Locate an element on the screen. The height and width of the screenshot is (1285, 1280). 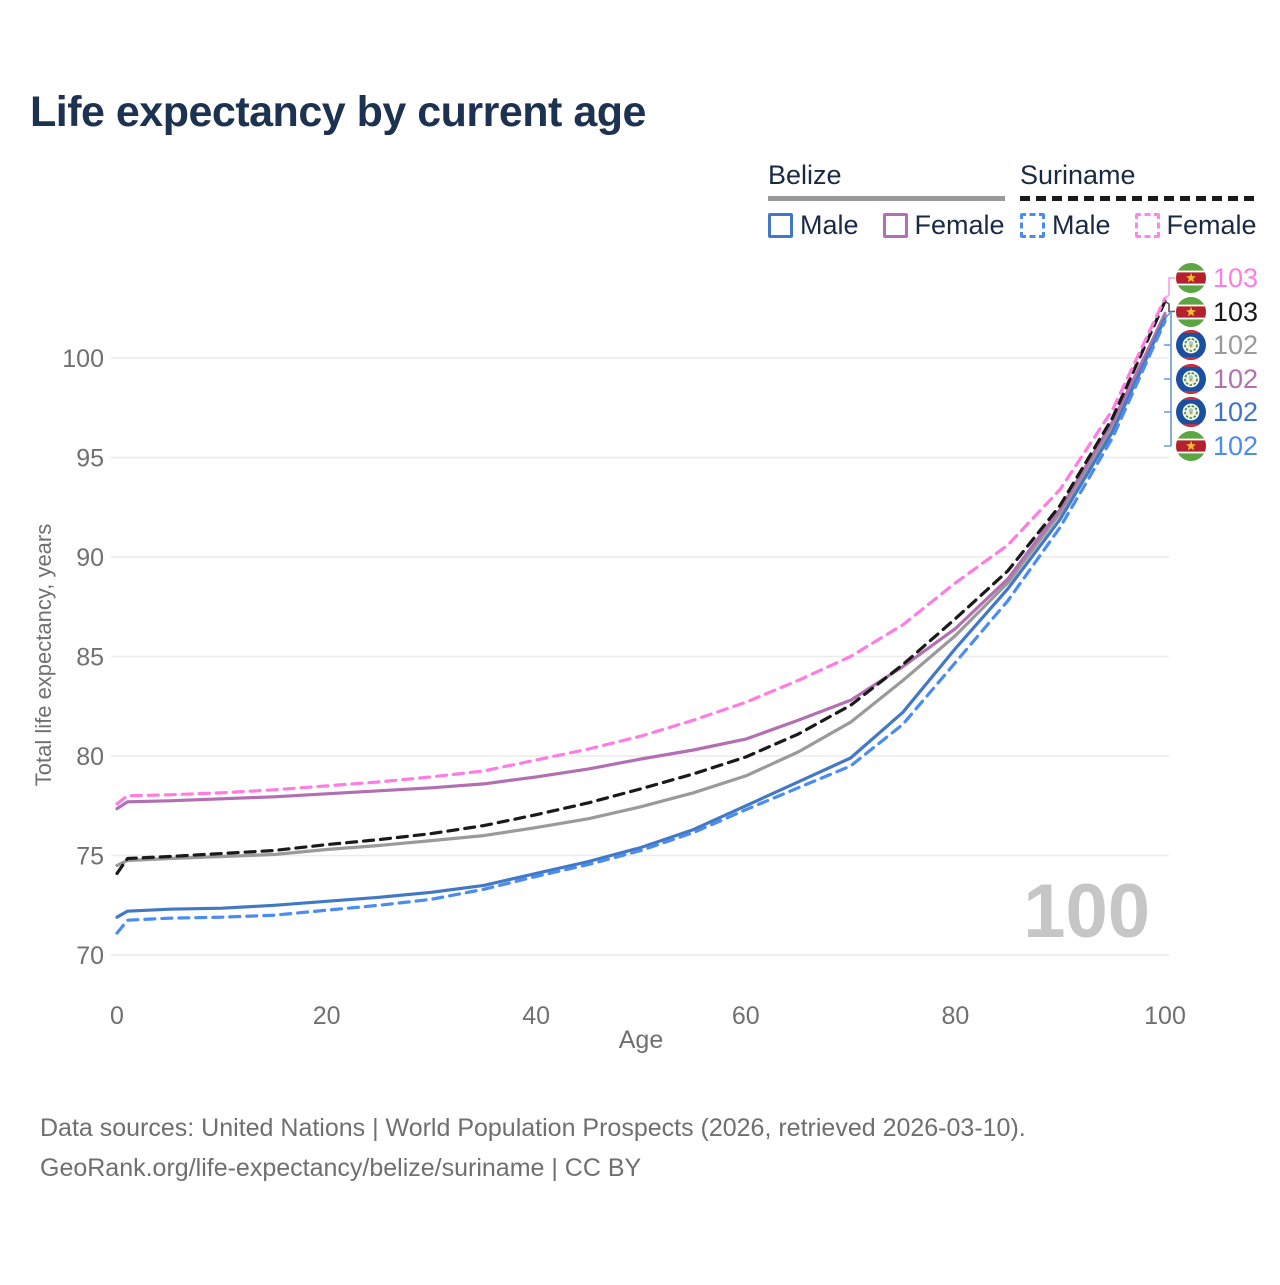
x-tick-80: 80 is located at coordinates (955, 1016).